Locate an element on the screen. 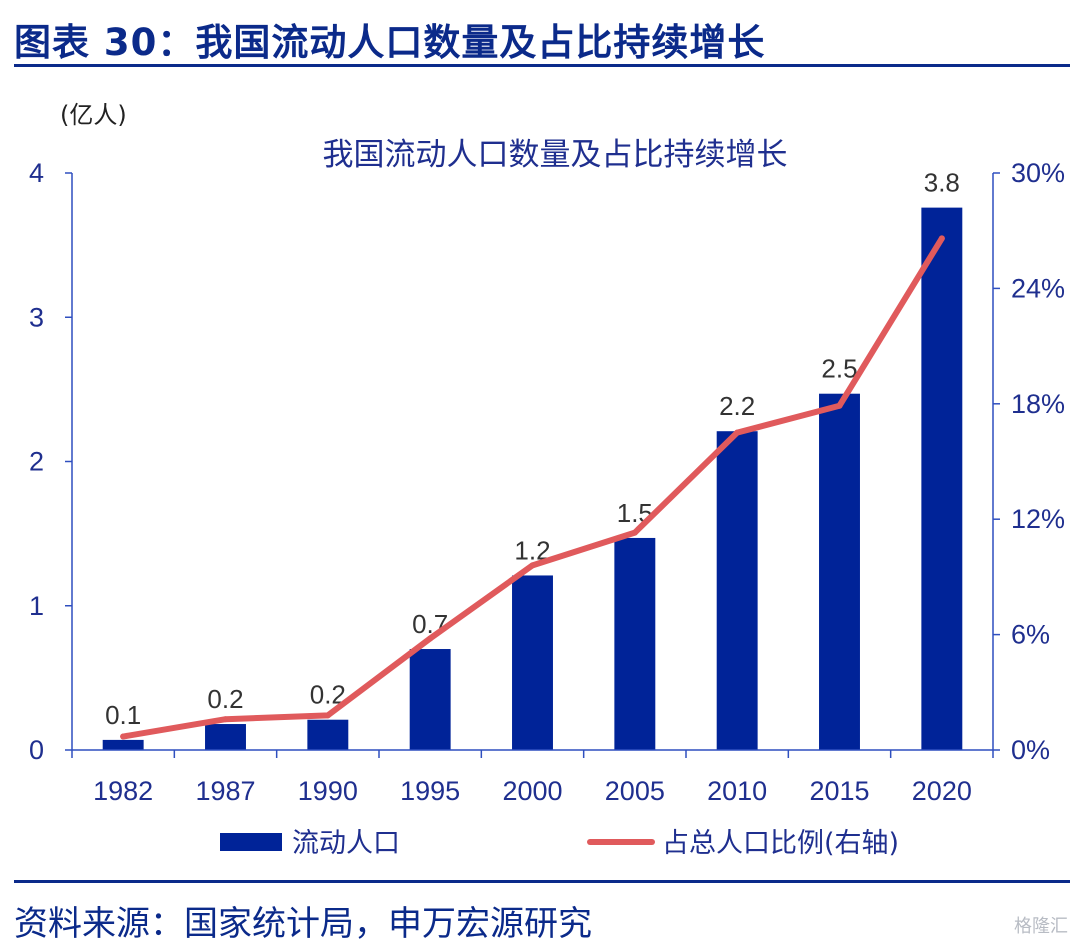  bar-2010 is located at coordinates (737, 590).